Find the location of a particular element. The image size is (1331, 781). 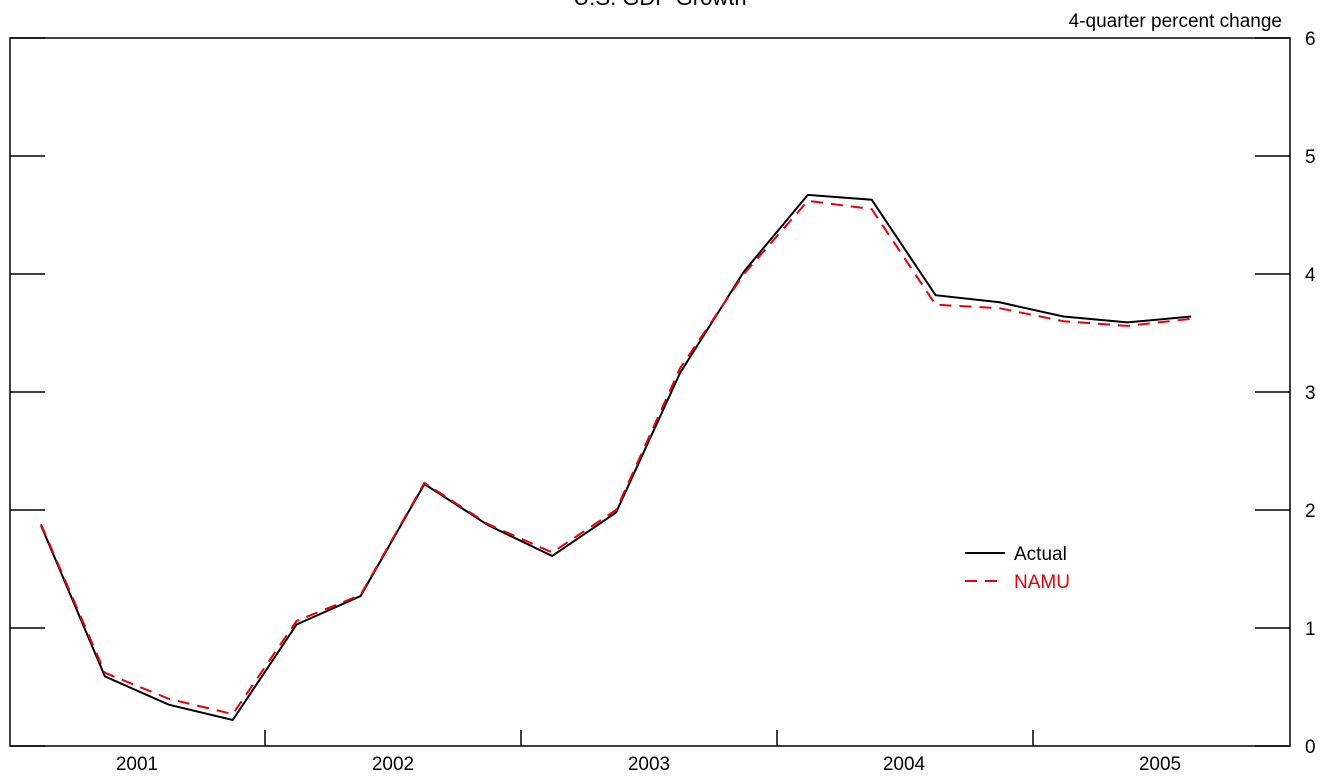

y-tick-label: 1 is located at coordinates (1310, 629).